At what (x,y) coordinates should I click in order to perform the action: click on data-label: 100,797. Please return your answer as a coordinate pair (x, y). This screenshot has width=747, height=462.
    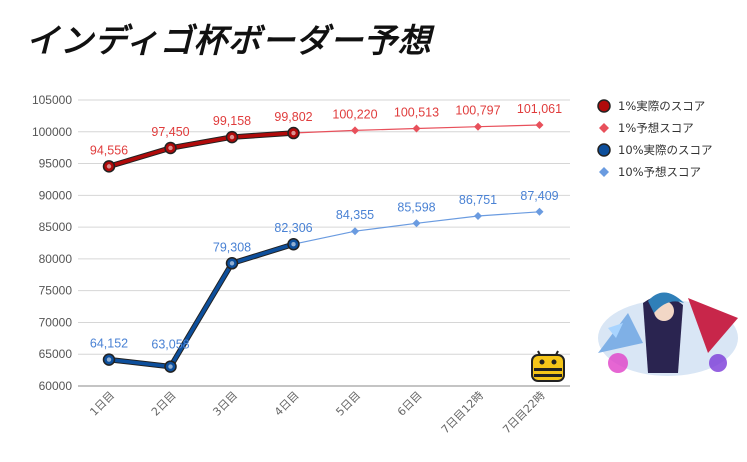
    Looking at the image, I should click on (477, 111).